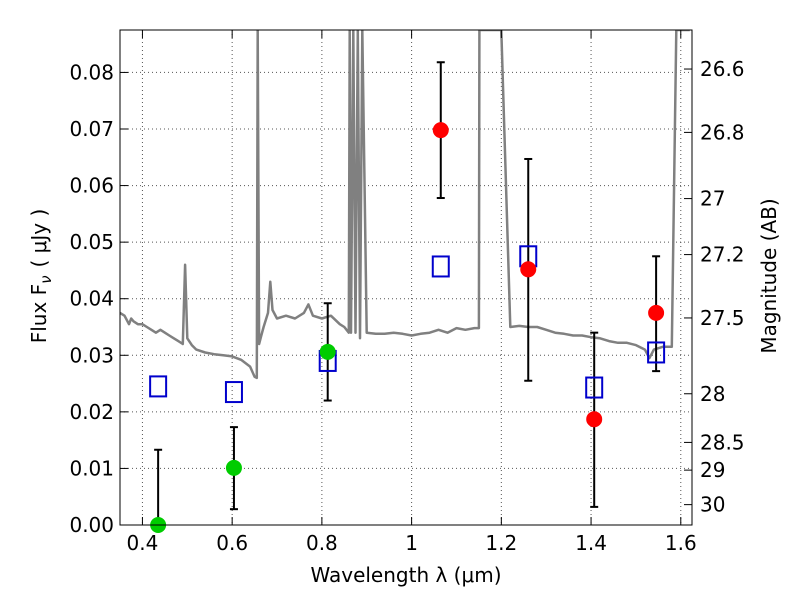 The image size is (800, 600). What do you see at coordinates (91, 355) in the screenshot?
I see `y-tick-label: 0.03` at bounding box center [91, 355].